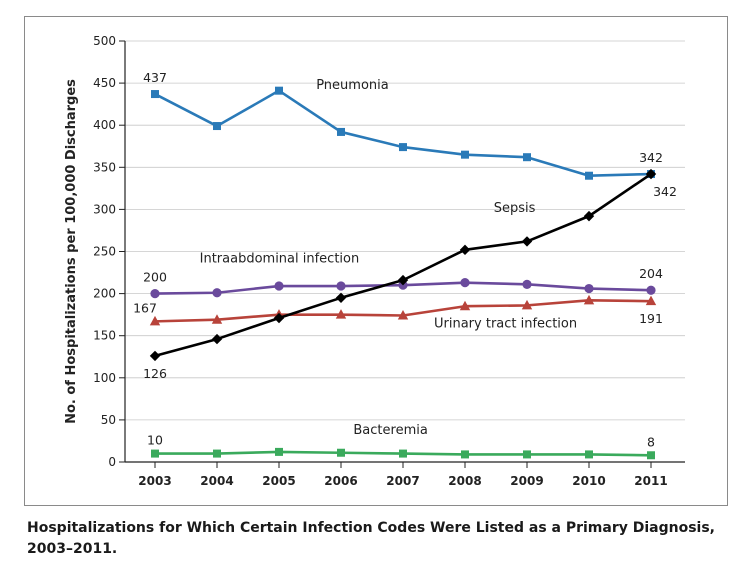 This screenshot has height=571, width=735. I want to click on point-urinary-tract-infection-2008, so click(465, 305).